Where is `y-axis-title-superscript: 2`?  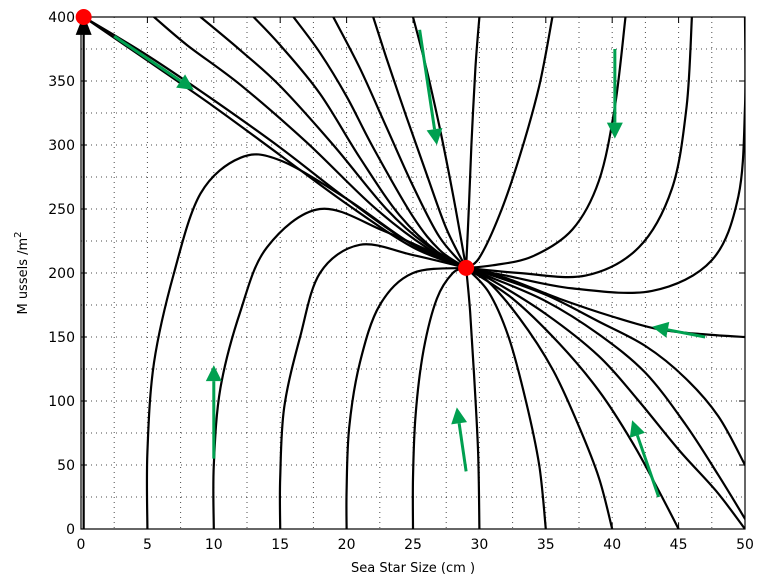 y-axis-title-superscript: 2 is located at coordinates (18, 234).